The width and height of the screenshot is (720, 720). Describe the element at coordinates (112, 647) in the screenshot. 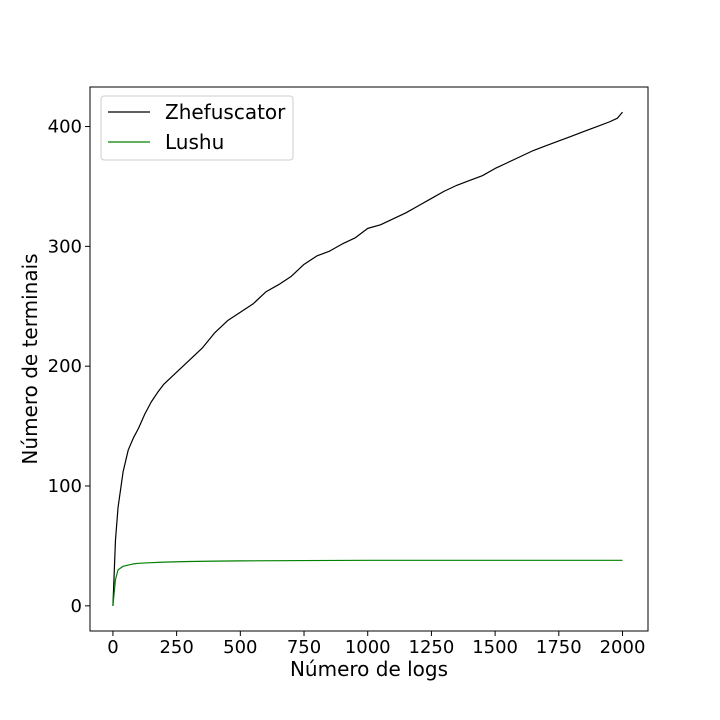

I see `x-tick-label: 0` at that location.